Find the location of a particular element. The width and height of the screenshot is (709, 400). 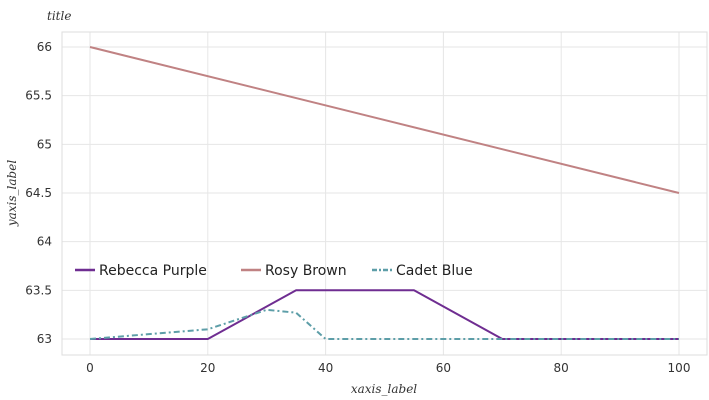

x-axis-title: xaxis_label is located at coordinates (384, 389).